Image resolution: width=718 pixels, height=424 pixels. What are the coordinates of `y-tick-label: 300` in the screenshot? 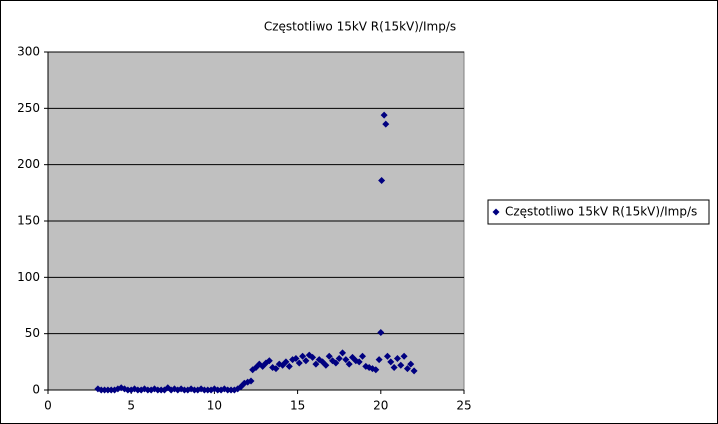 It's located at (28, 52).